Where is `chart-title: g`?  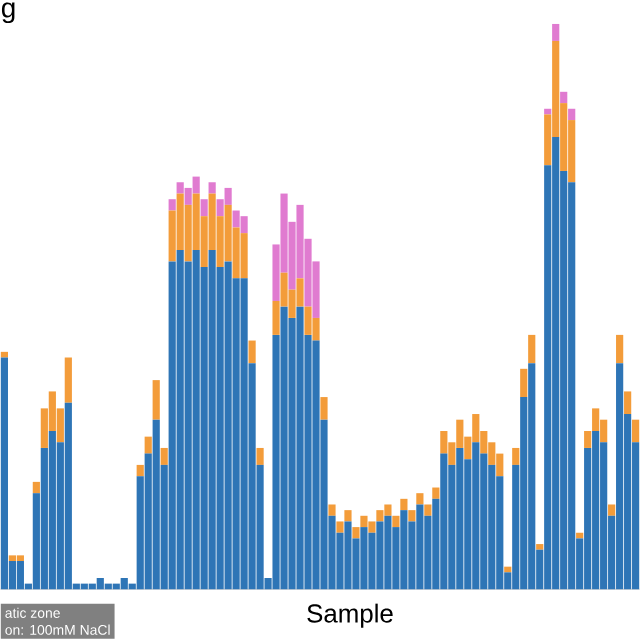
chart-title: g is located at coordinates (8, 13).